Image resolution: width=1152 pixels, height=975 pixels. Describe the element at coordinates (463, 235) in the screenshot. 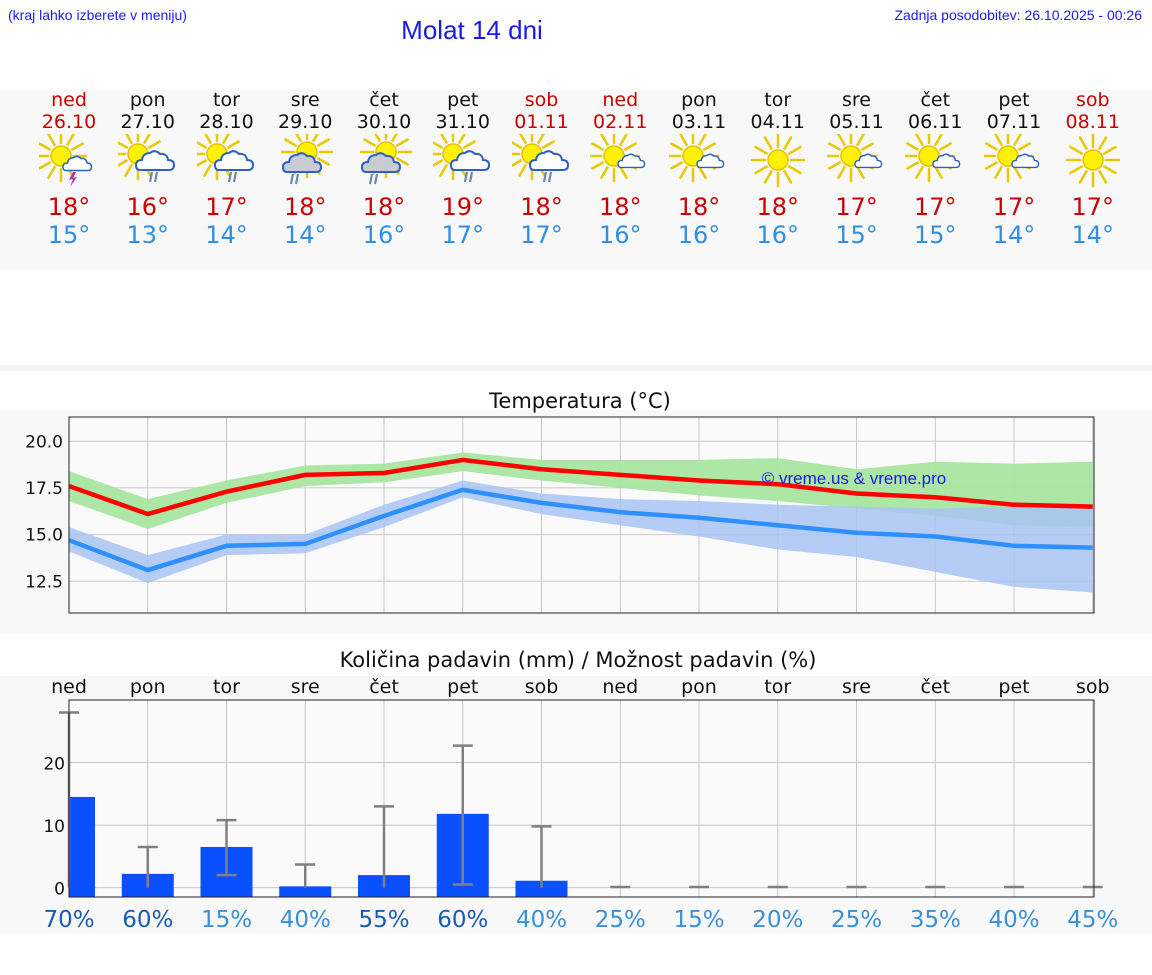

I see `min-temp: 17°` at that location.